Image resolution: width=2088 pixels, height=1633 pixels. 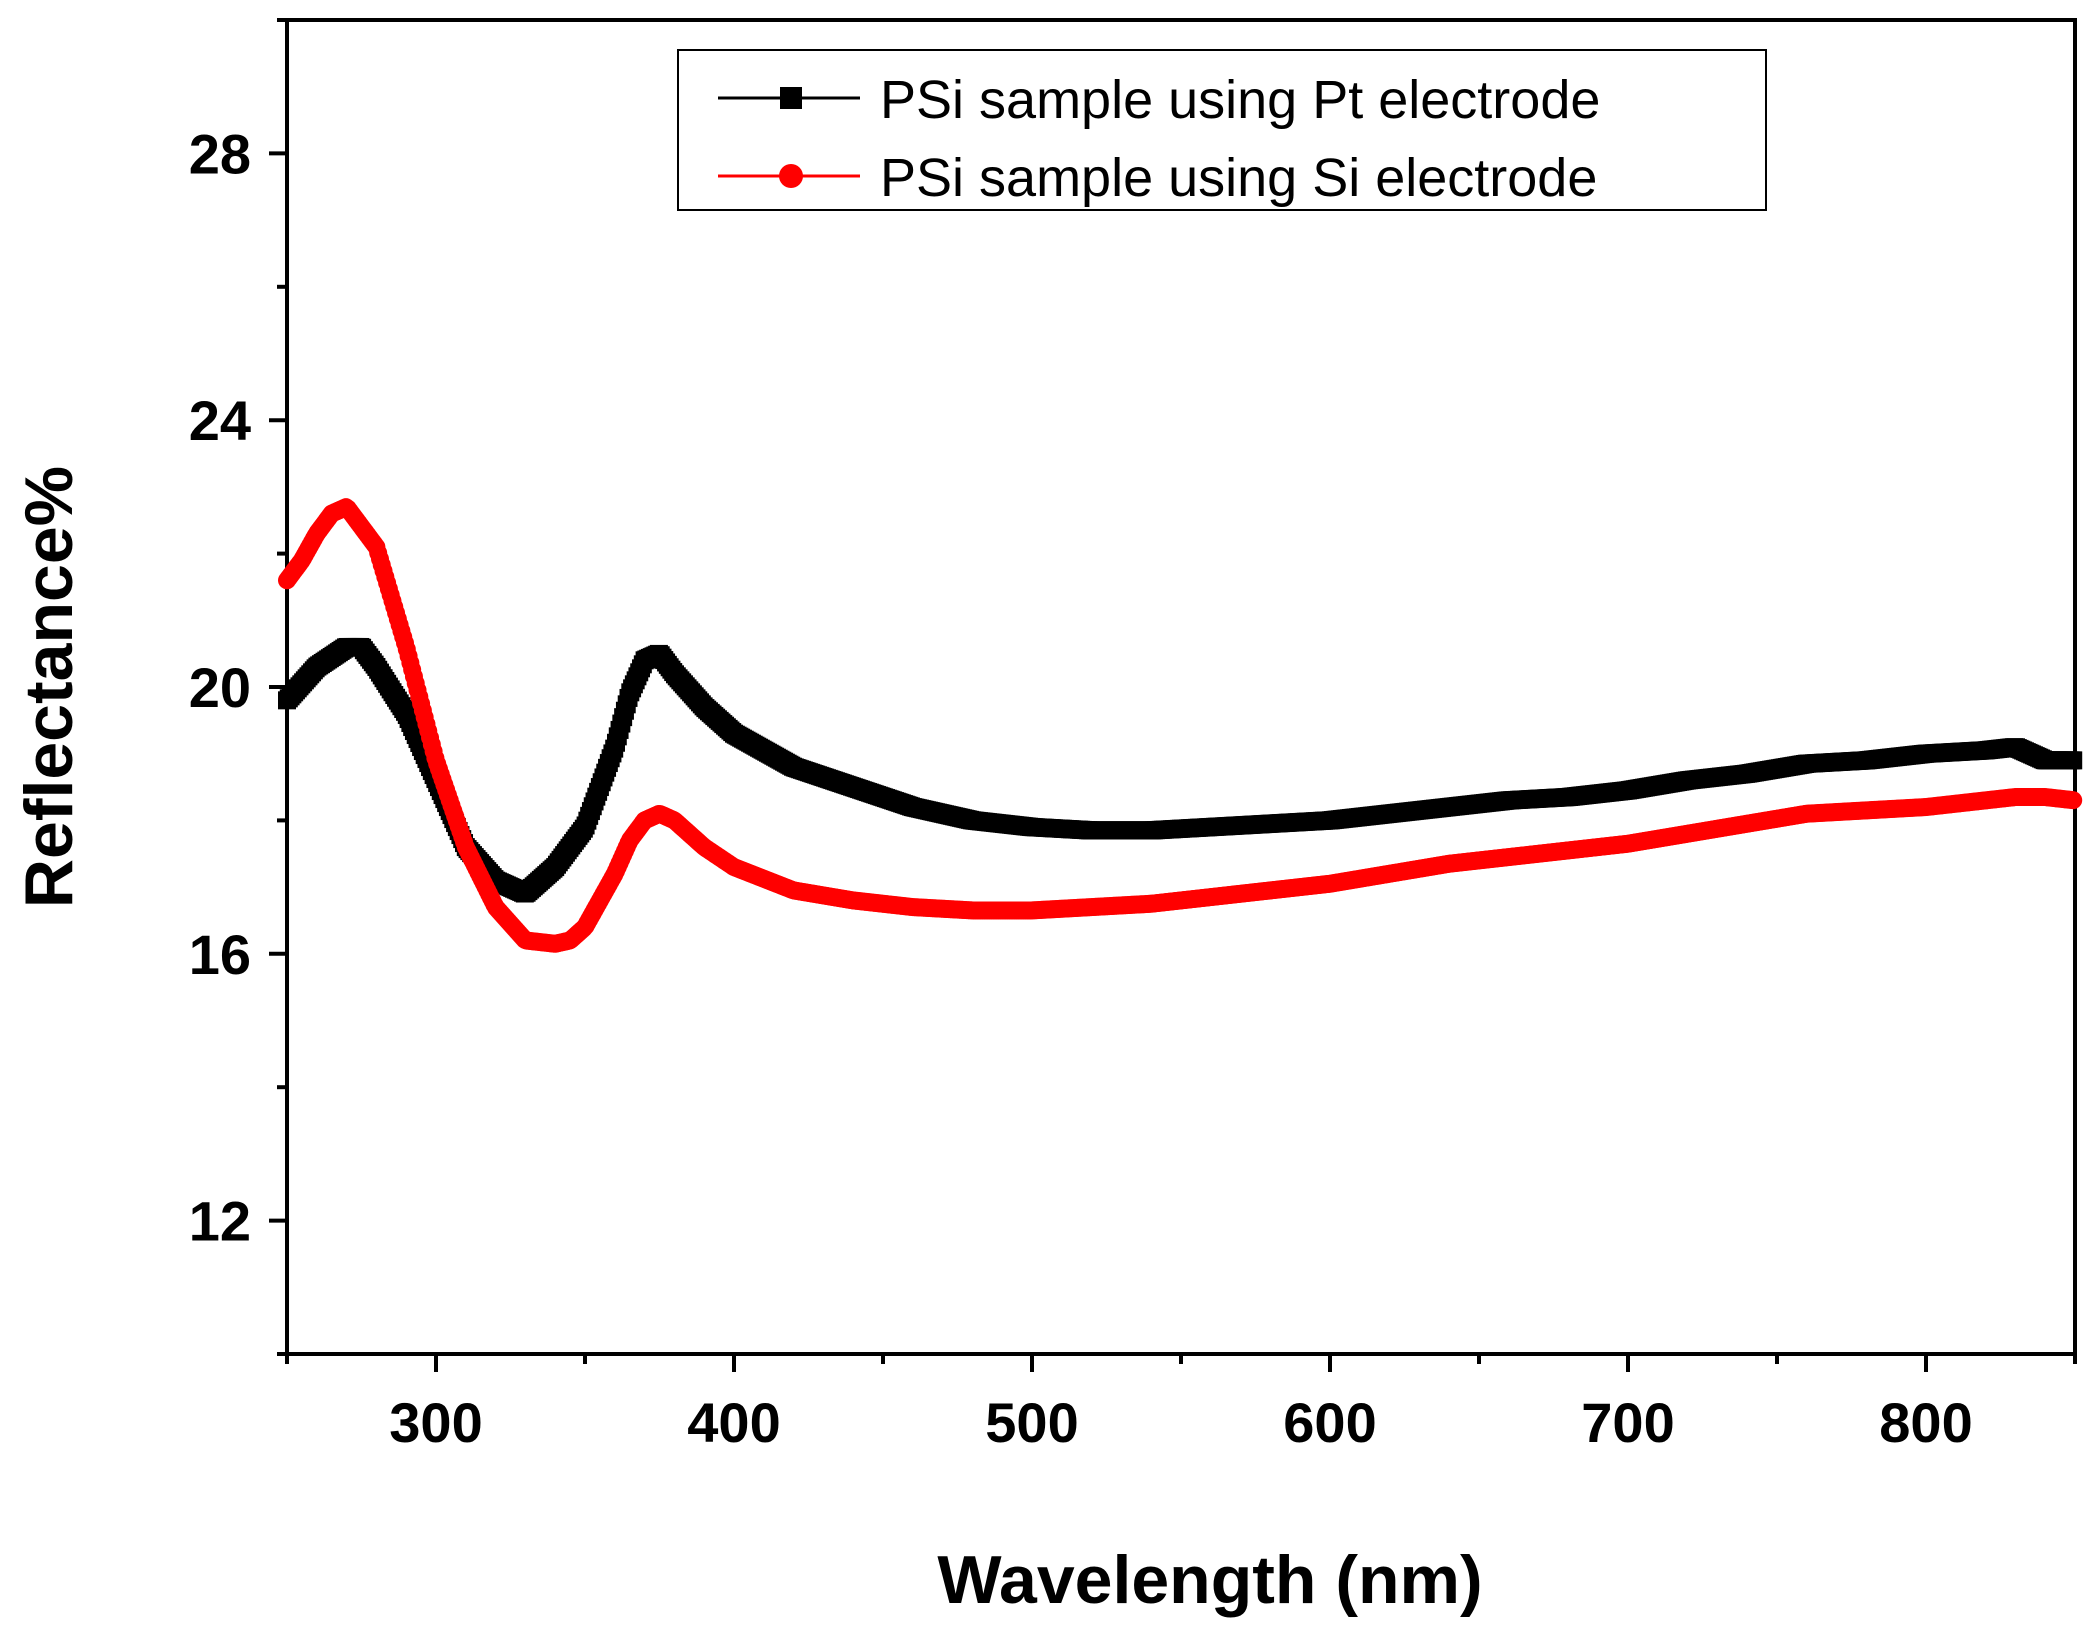 What do you see at coordinates (1180, 770) in the screenshot?
I see `series-pt` at bounding box center [1180, 770].